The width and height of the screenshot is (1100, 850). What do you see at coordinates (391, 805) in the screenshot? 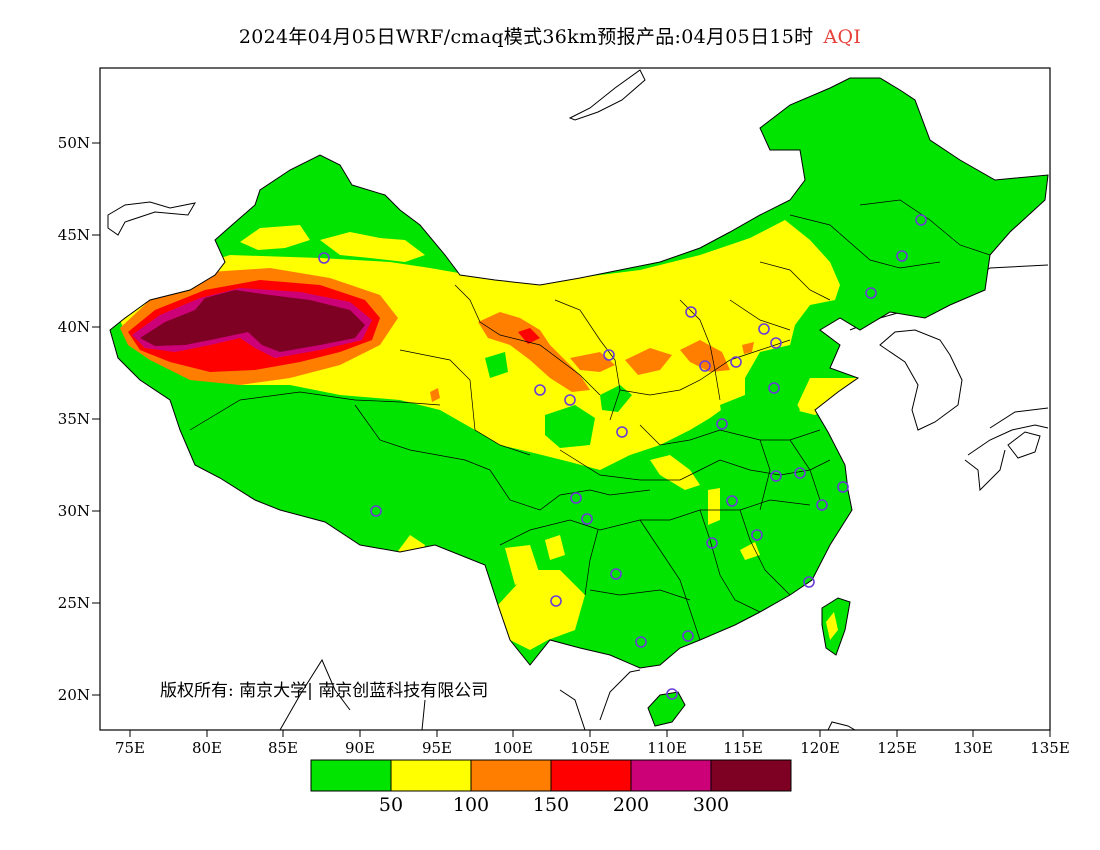
I see `legend-label: 50` at bounding box center [391, 805].